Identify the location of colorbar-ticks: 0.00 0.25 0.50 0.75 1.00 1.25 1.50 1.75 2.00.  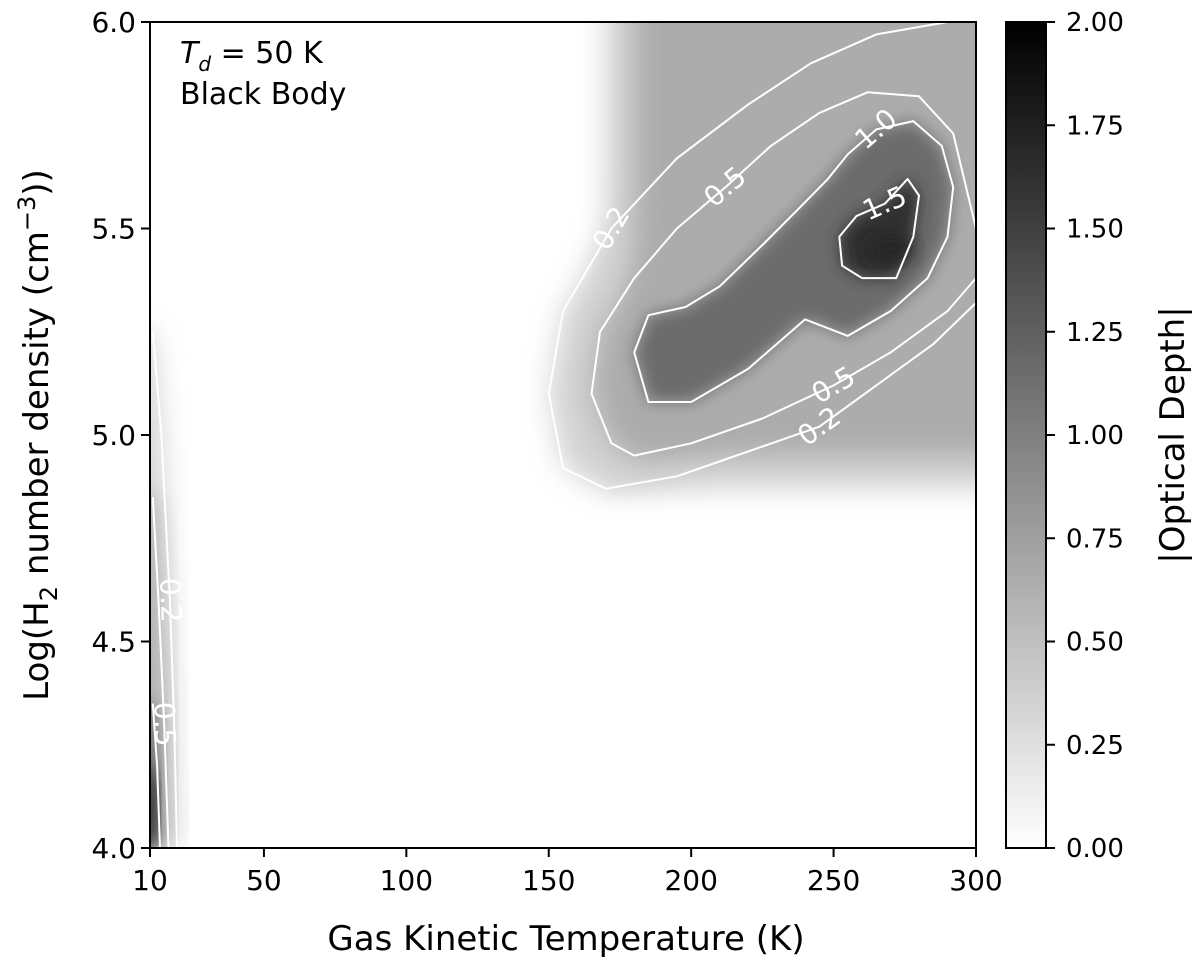
(1085, 436).